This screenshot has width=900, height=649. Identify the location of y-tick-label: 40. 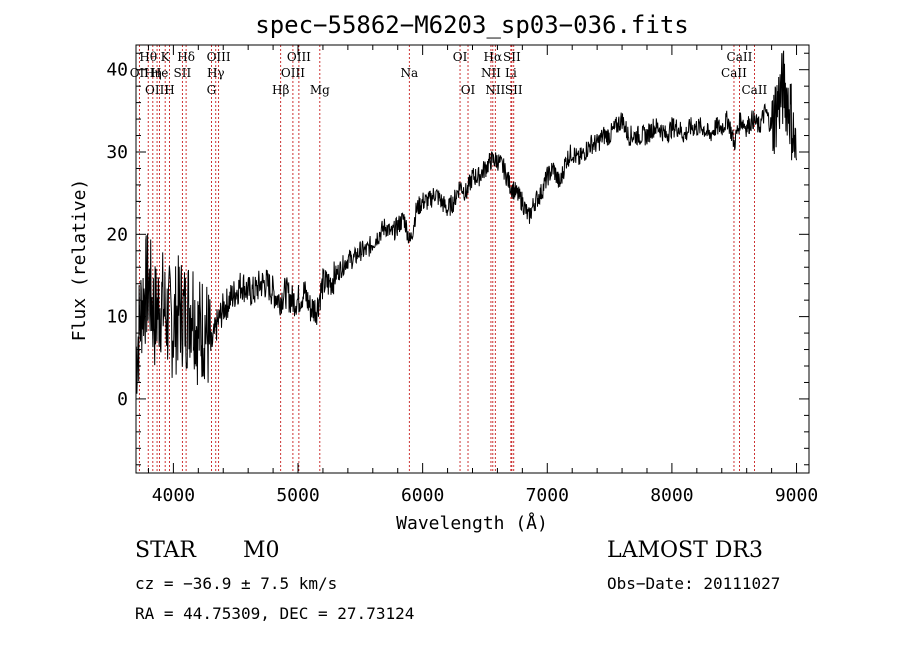
(117, 70).